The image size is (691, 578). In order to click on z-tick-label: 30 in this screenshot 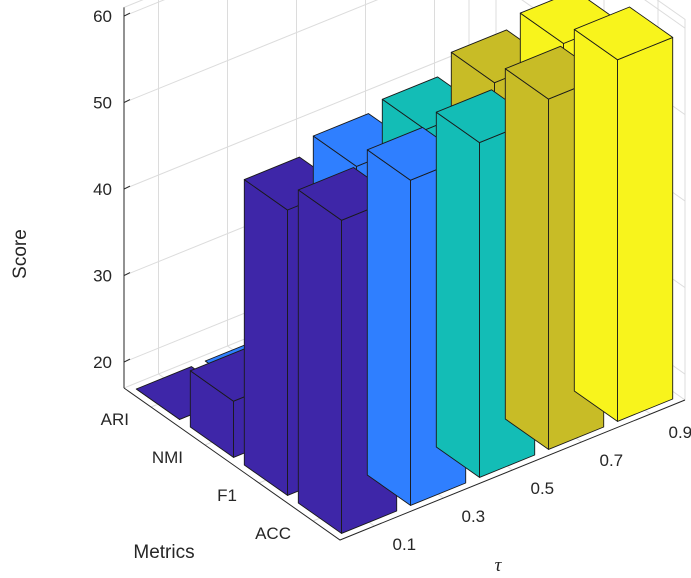, I will do `click(102, 276)`.